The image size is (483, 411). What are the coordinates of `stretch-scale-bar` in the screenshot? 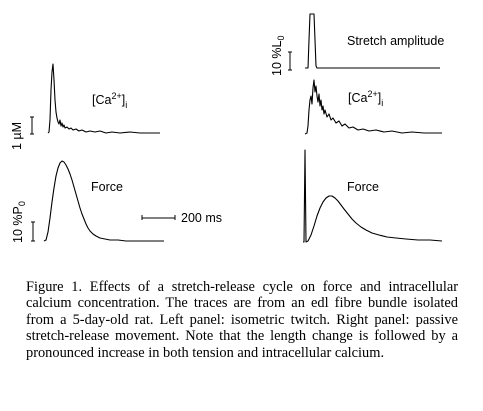 It's located at (290, 61).